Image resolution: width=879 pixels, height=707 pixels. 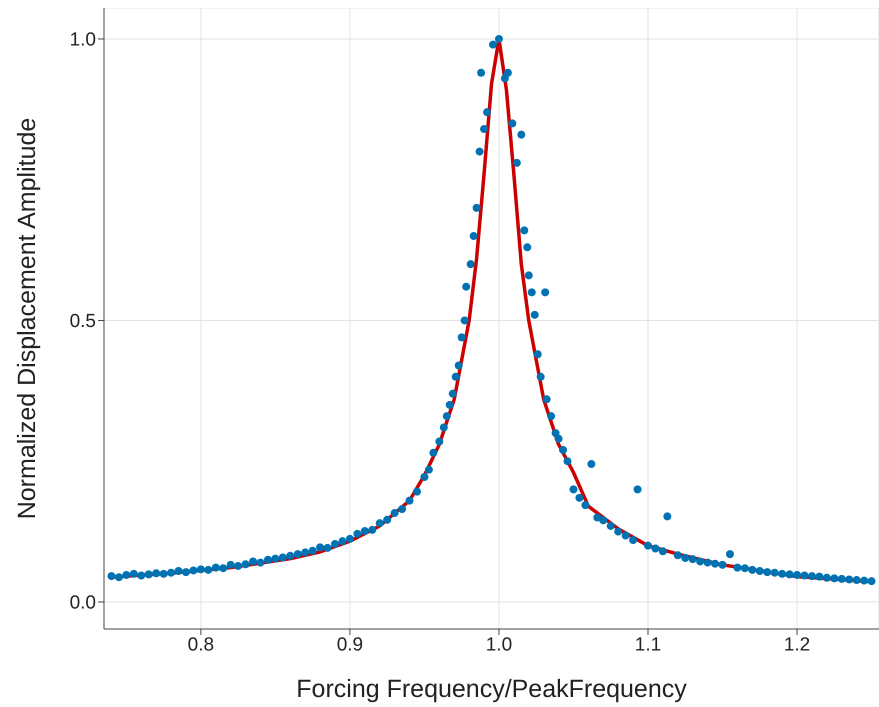 What do you see at coordinates (797, 645) in the screenshot?
I see `x-tick-label: 1.2` at bounding box center [797, 645].